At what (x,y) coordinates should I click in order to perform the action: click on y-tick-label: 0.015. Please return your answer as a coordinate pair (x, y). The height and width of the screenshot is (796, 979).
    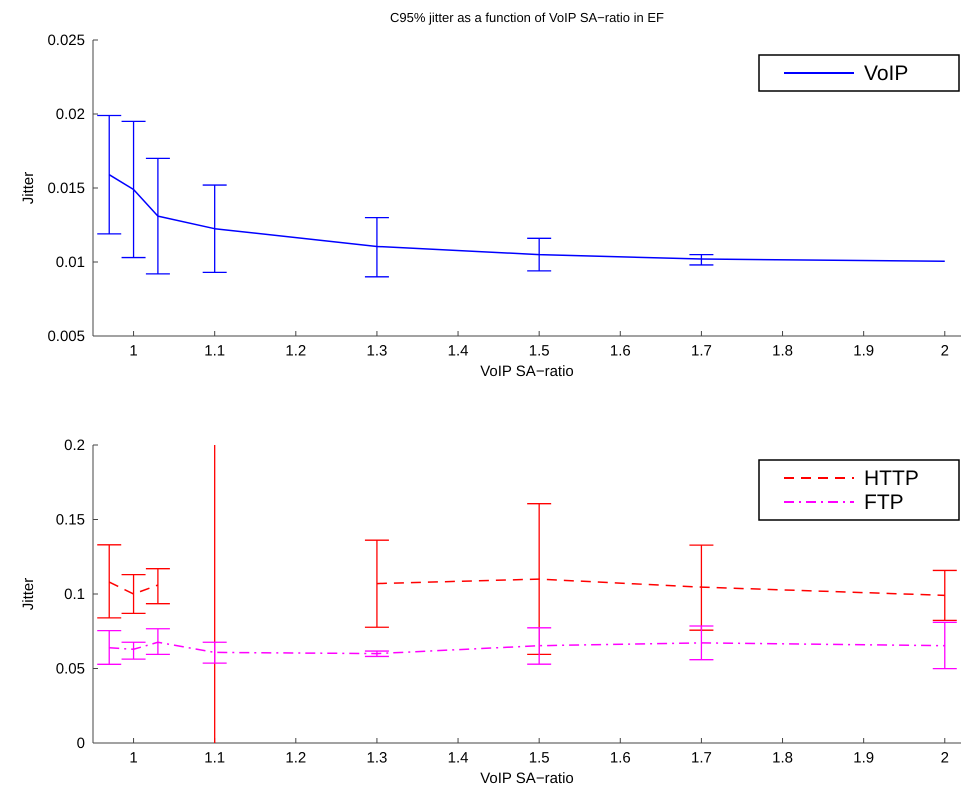
    Looking at the image, I should click on (66, 188).